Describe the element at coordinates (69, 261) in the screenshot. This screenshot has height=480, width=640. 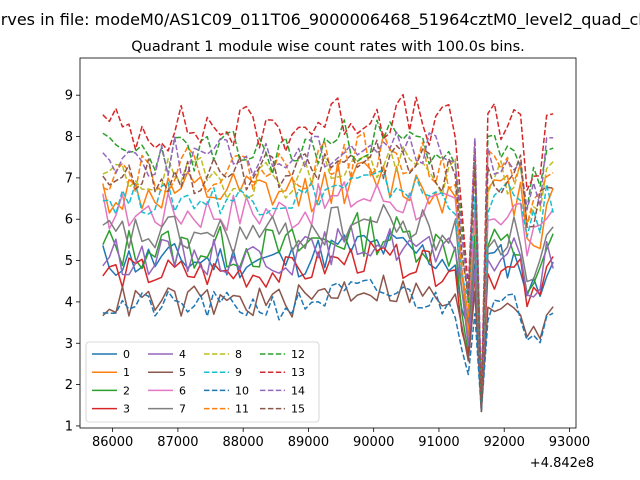
I see `y-tick-label-5: 5` at that location.